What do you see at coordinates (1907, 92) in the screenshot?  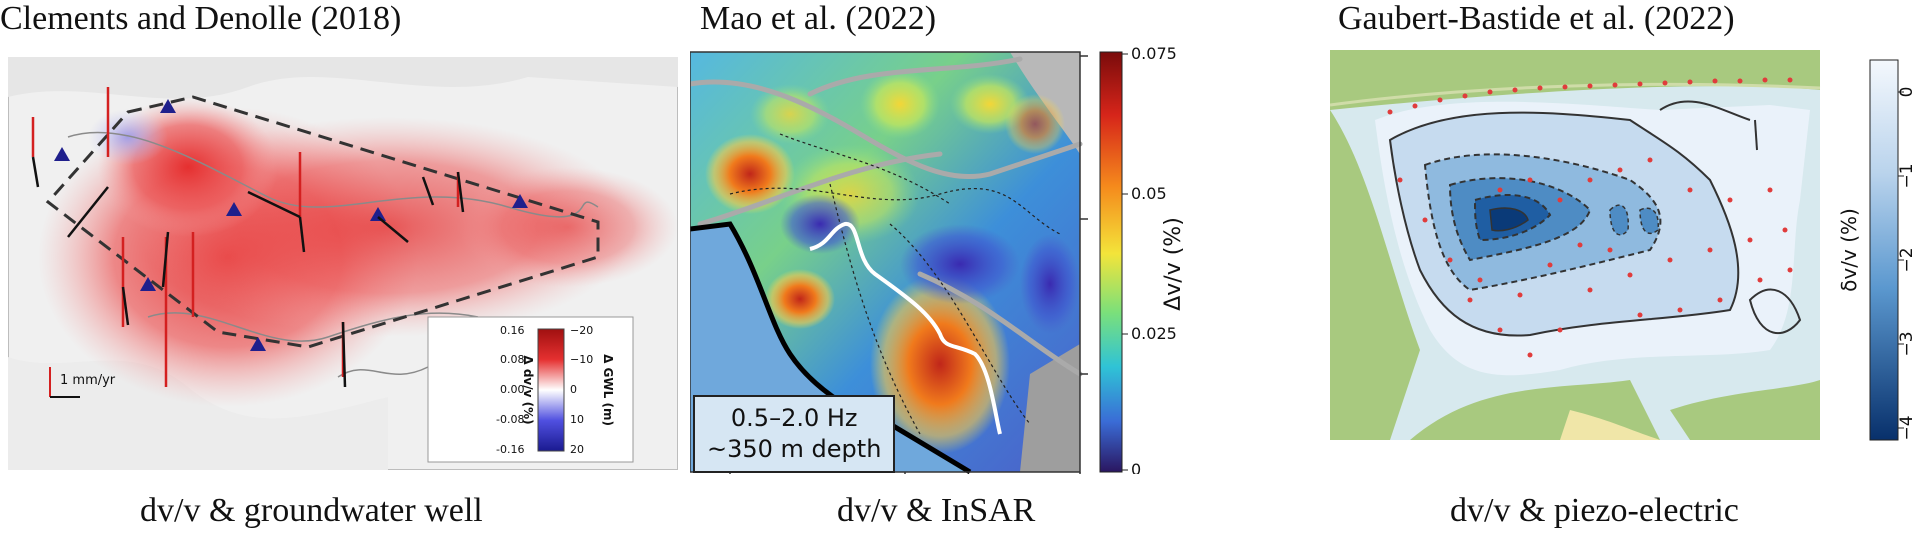 I see `cb3-tick: 0` at bounding box center [1907, 92].